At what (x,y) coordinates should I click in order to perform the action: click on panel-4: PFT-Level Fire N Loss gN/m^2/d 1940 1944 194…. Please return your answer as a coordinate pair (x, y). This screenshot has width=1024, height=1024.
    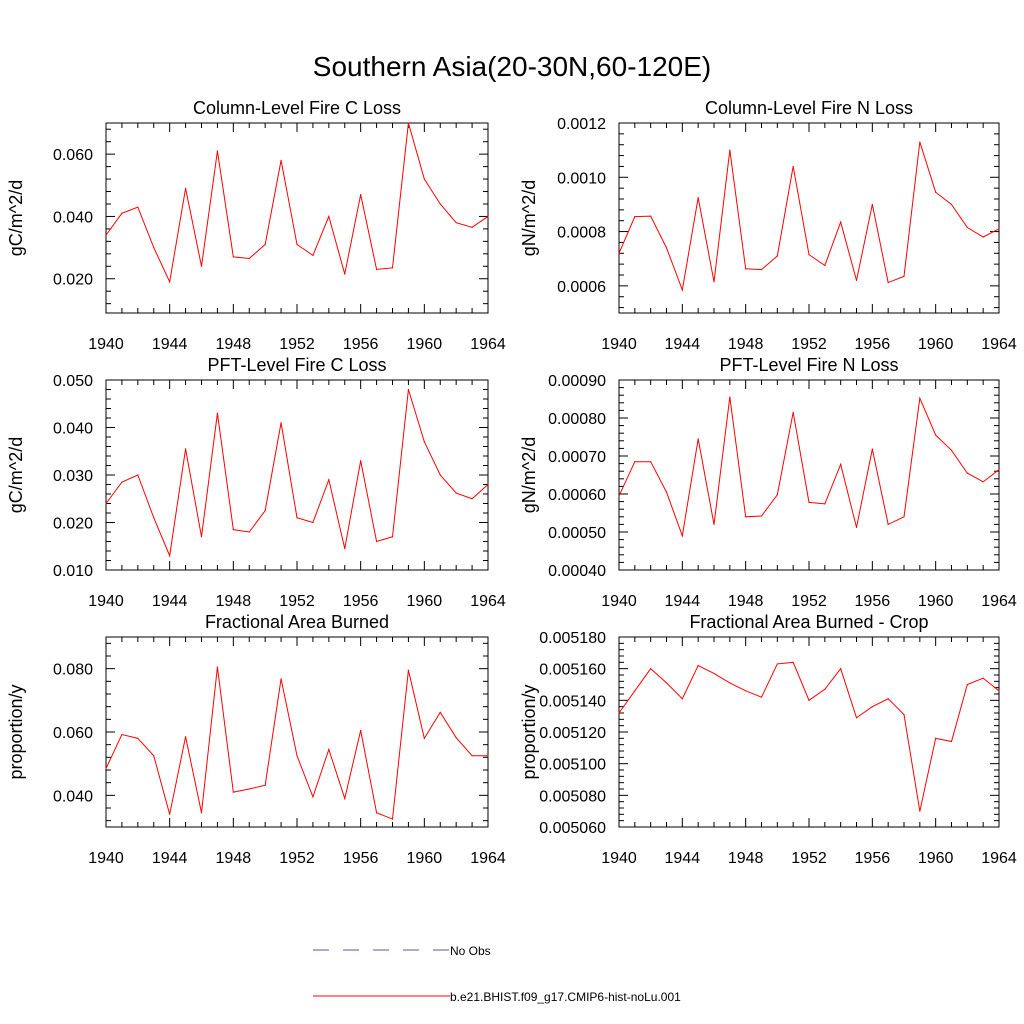
    Looking at the image, I should click on (768, 482).